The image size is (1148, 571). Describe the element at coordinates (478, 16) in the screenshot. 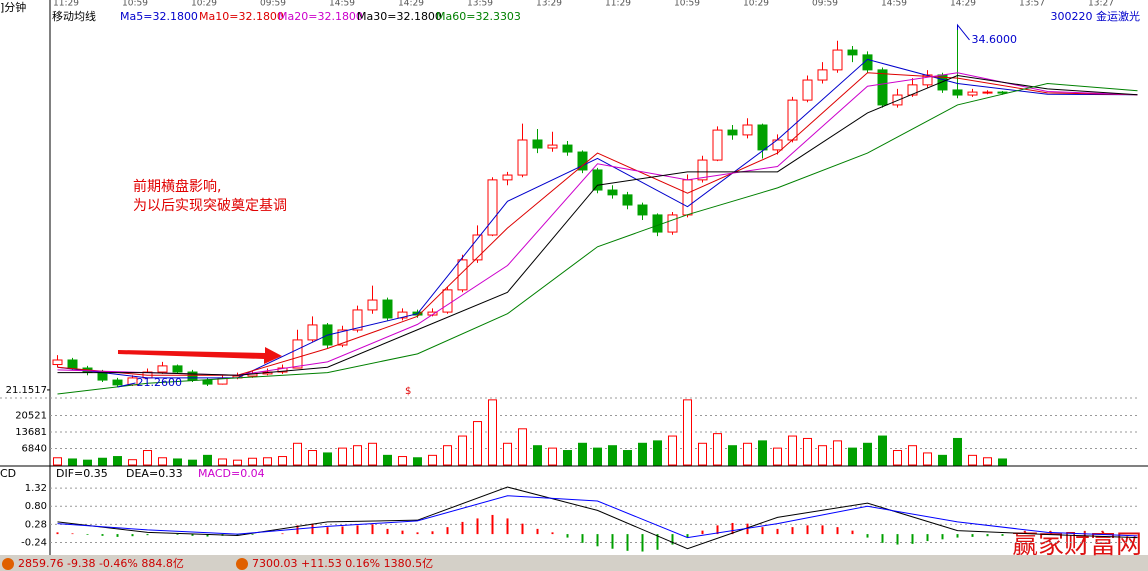

I see `legend-entry: Ma60=32.3303` at that location.